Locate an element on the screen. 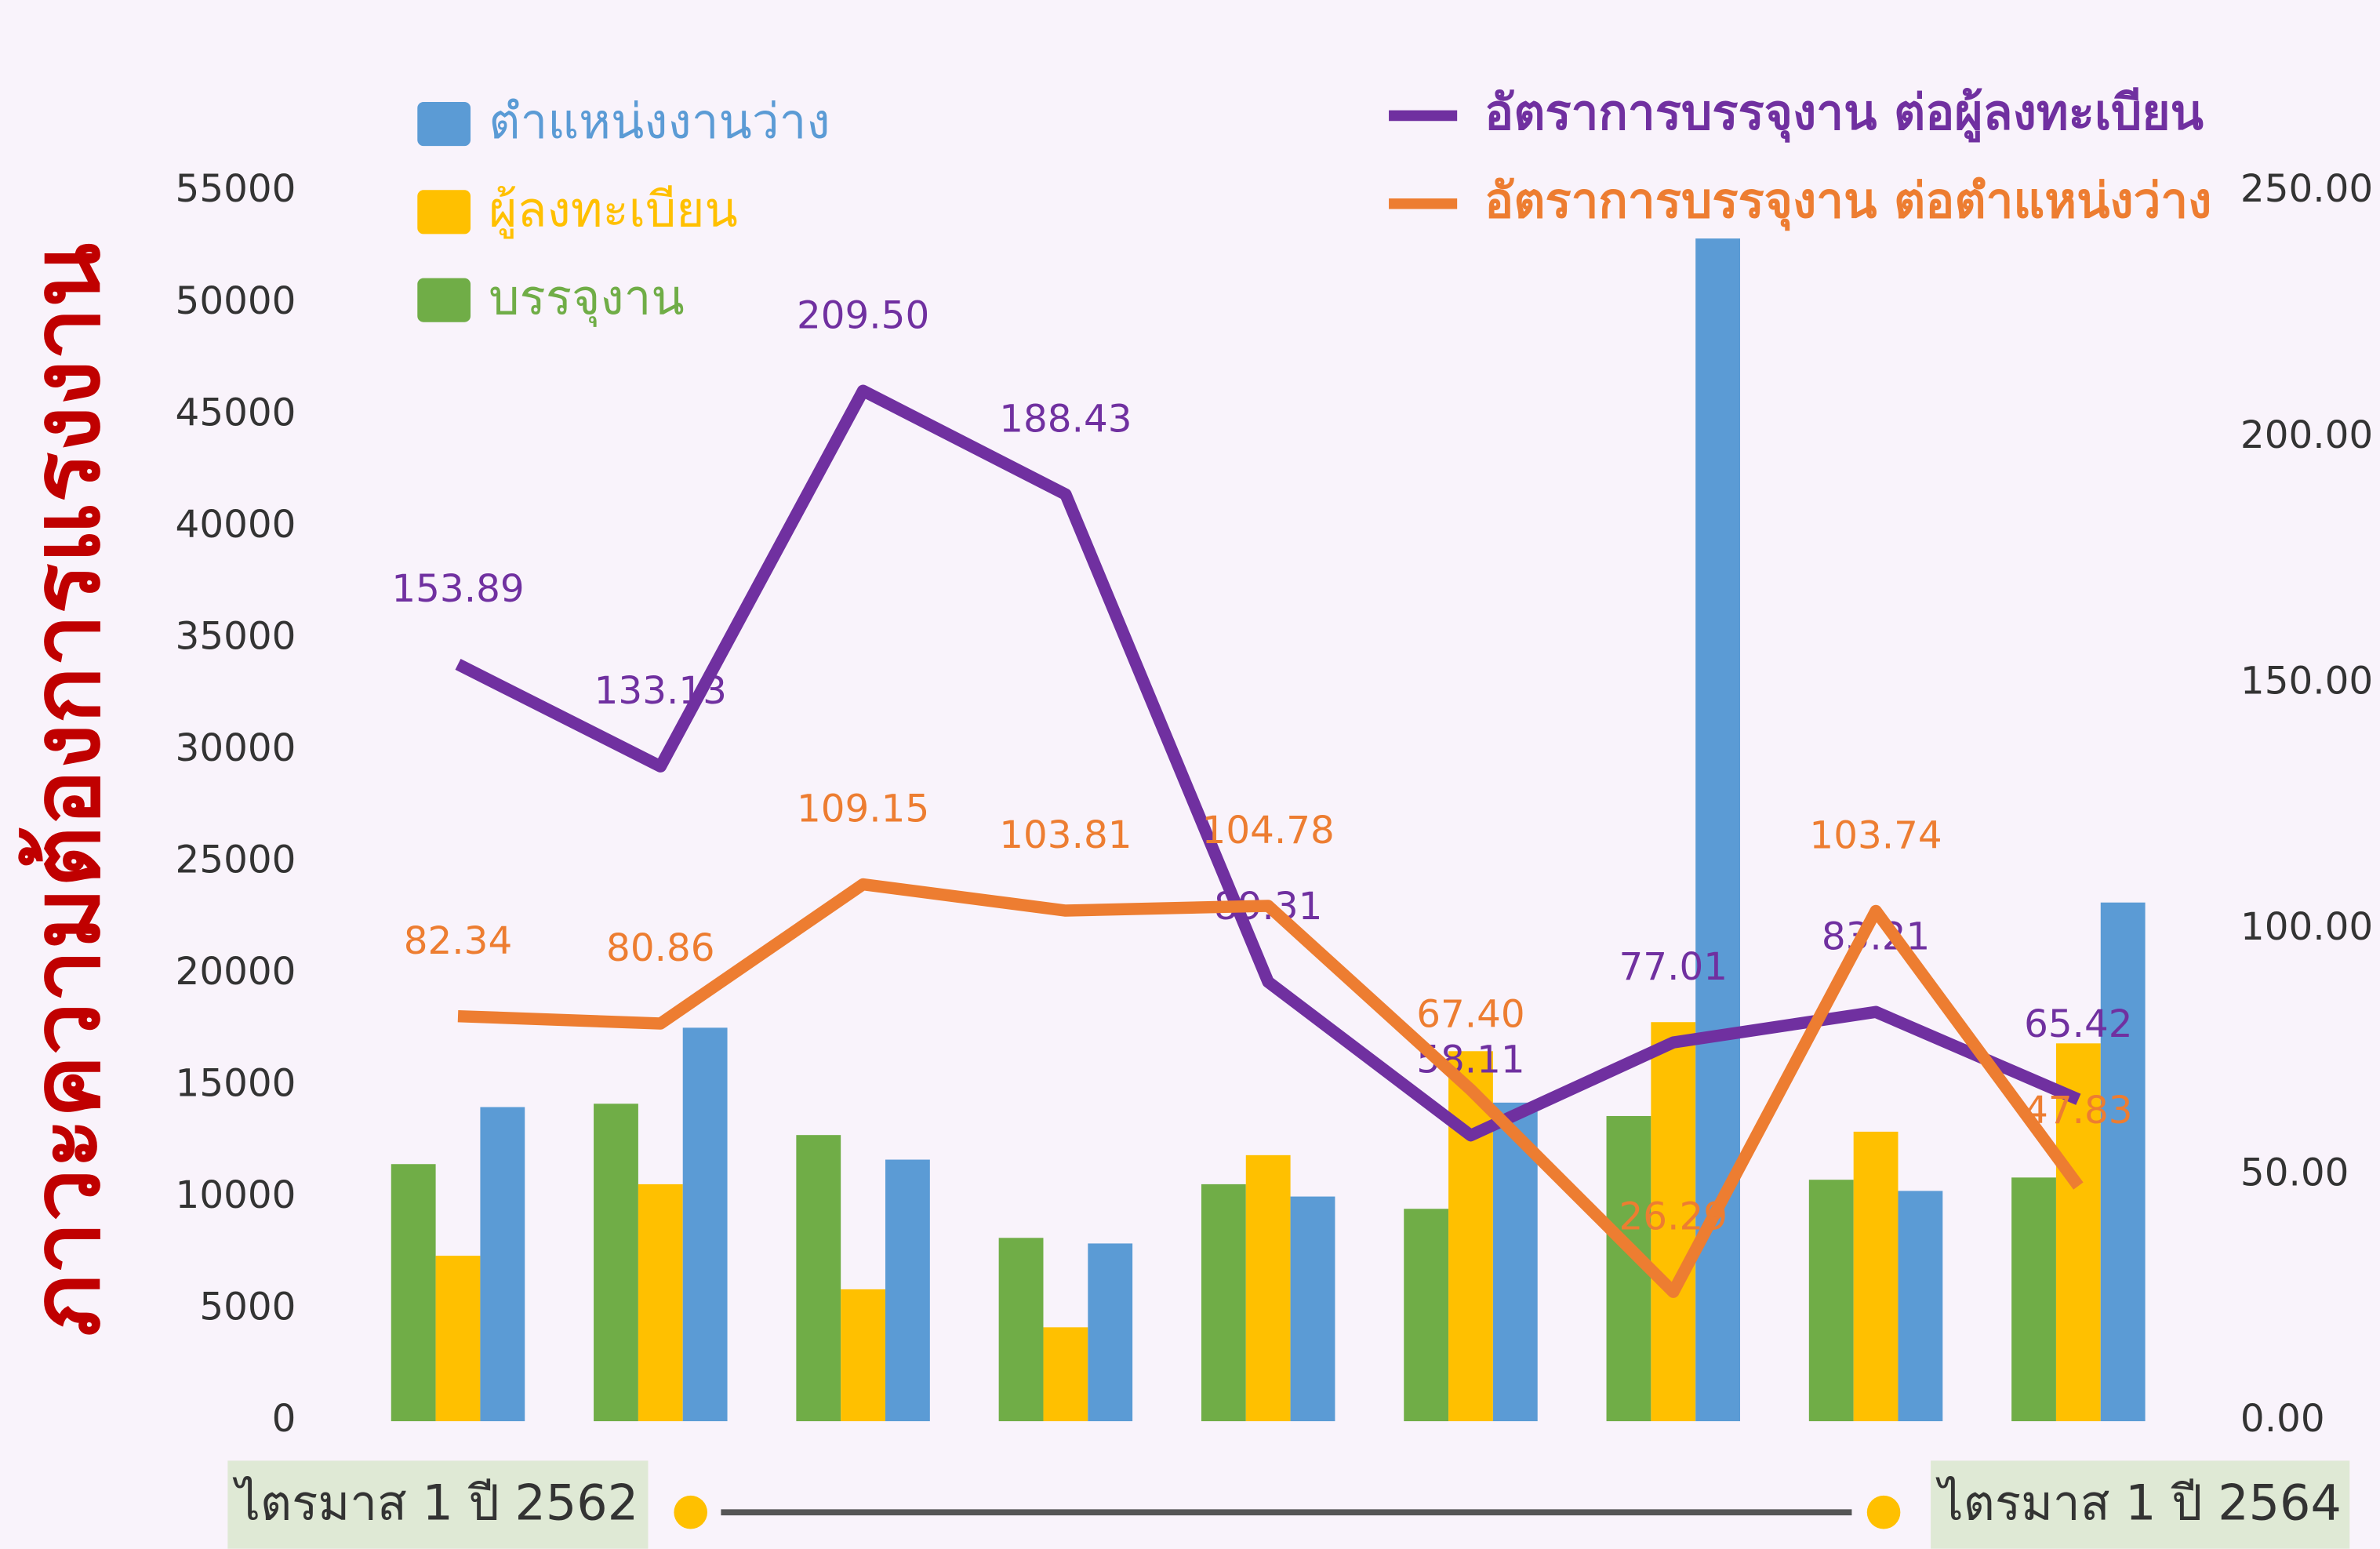 The image size is (2380, 1549). y2-tick-label: 50.00 is located at coordinates (2294, 1172).